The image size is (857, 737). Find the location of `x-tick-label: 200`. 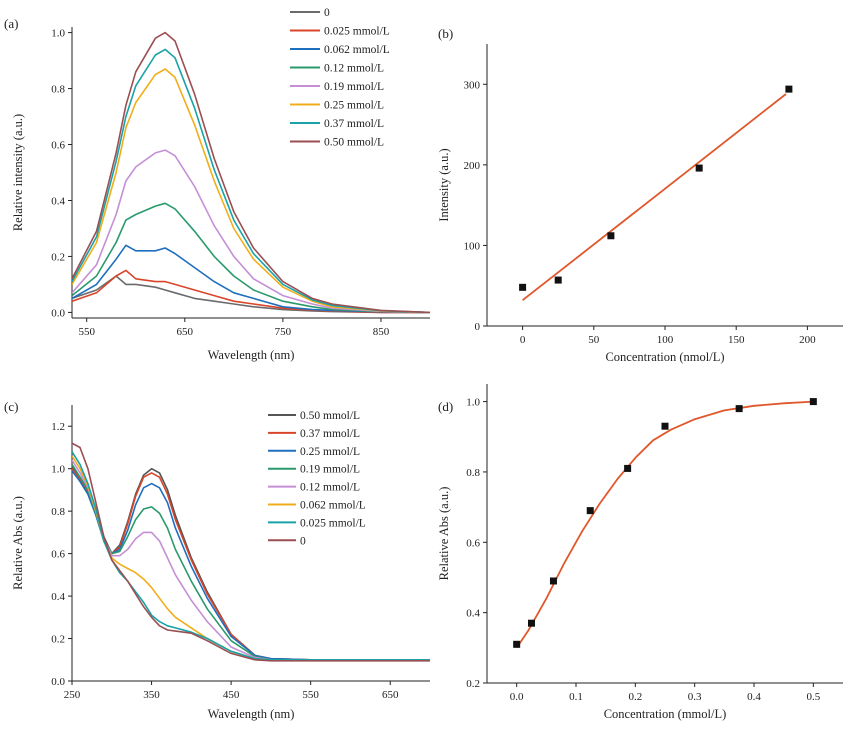

x-tick-label: 200 is located at coordinates (807, 340).